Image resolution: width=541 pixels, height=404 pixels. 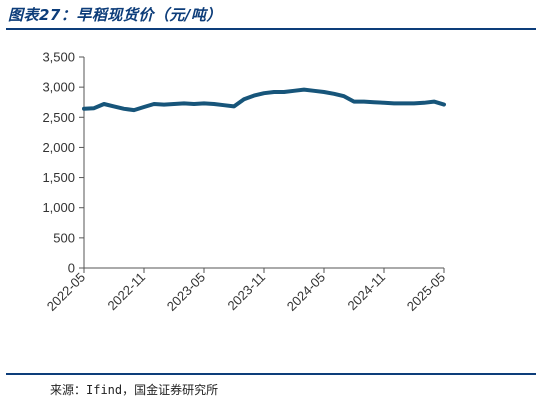 I want to click on y-tick-label: 1,000, so click(x=58, y=207).